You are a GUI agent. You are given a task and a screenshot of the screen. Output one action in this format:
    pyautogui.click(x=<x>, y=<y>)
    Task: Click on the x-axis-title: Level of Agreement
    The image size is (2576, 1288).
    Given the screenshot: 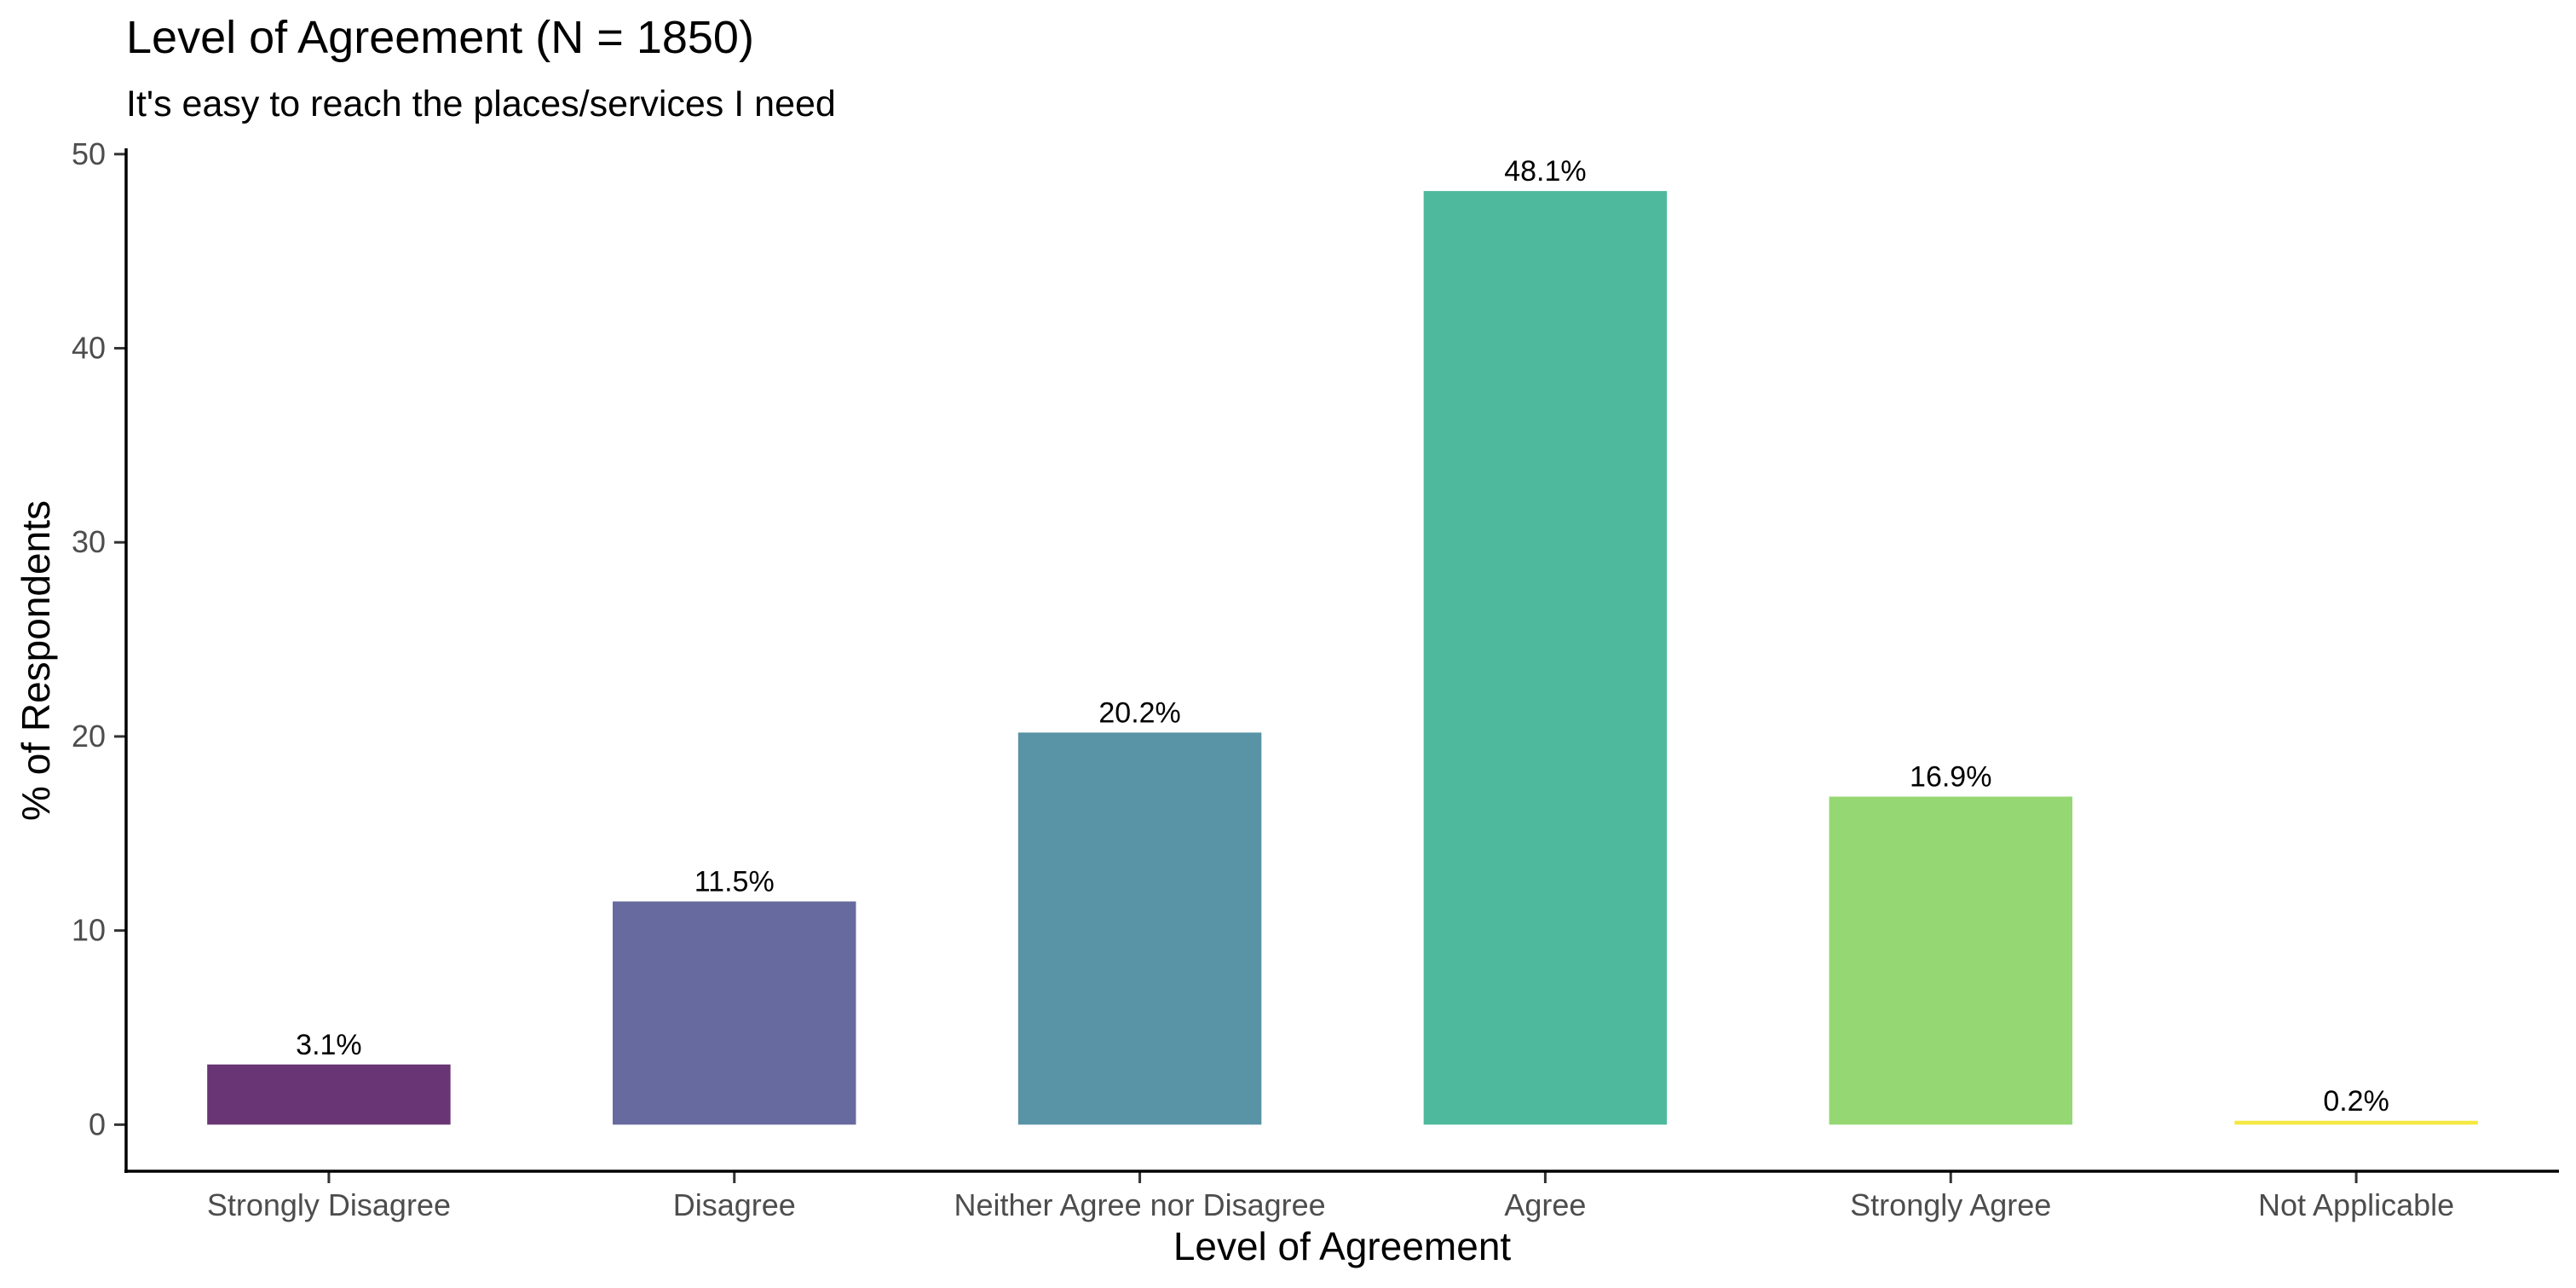 What is the action you would take?
    pyautogui.click(x=1342, y=1246)
    